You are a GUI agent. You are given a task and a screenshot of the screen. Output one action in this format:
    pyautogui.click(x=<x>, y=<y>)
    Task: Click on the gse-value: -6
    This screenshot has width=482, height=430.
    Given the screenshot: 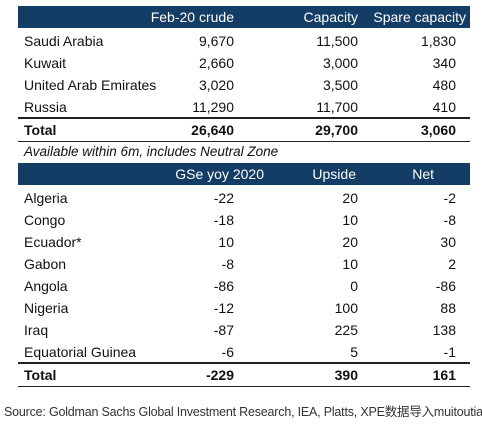 What is the action you would take?
    pyautogui.click(x=227, y=352)
    